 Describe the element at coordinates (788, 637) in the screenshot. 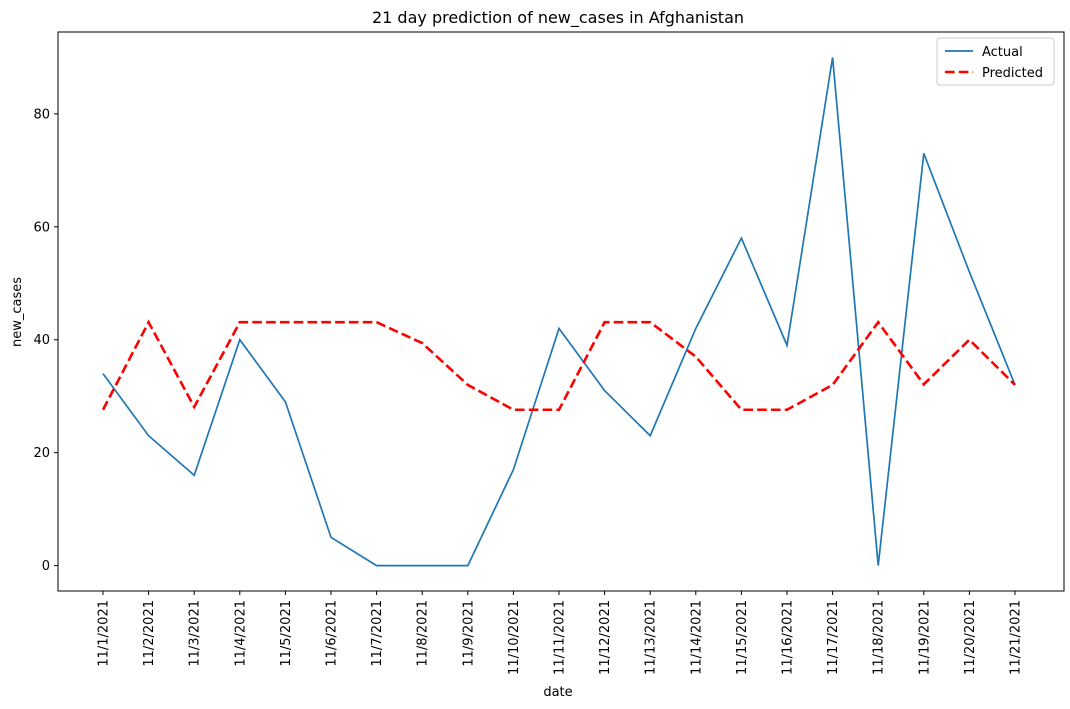

I see `x-tick-label: 11/16/2021` at that location.